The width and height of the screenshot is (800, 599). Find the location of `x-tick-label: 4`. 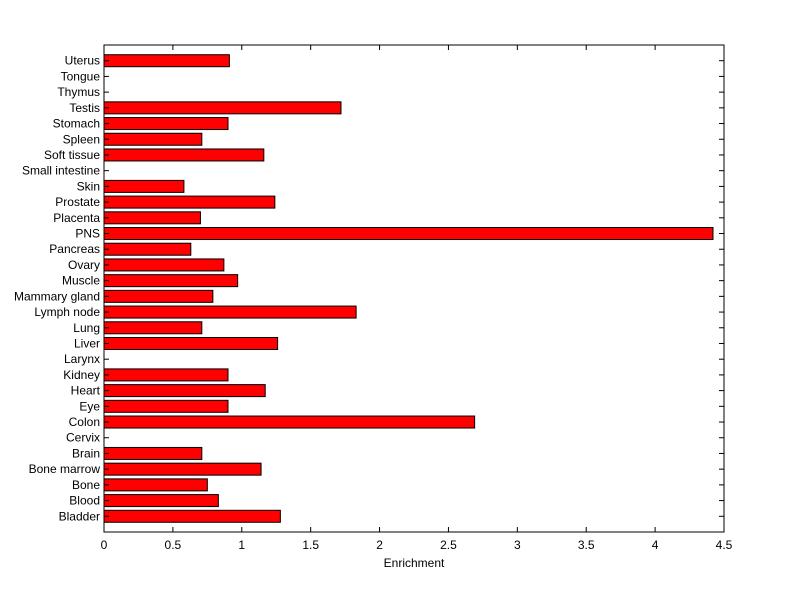

x-tick-label: 4 is located at coordinates (655, 545).